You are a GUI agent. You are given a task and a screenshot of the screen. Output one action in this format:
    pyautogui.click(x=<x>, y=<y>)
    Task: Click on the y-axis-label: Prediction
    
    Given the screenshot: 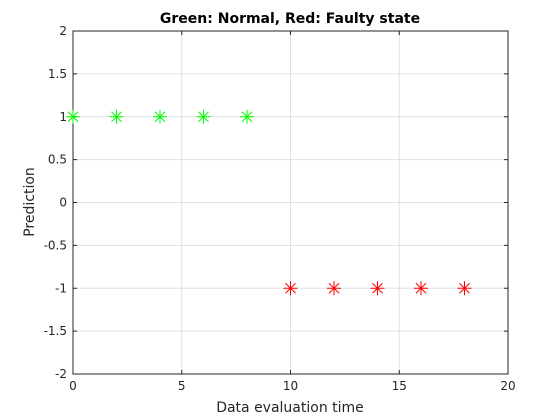 What is the action you would take?
    pyautogui.click(x=30, y=202)
    